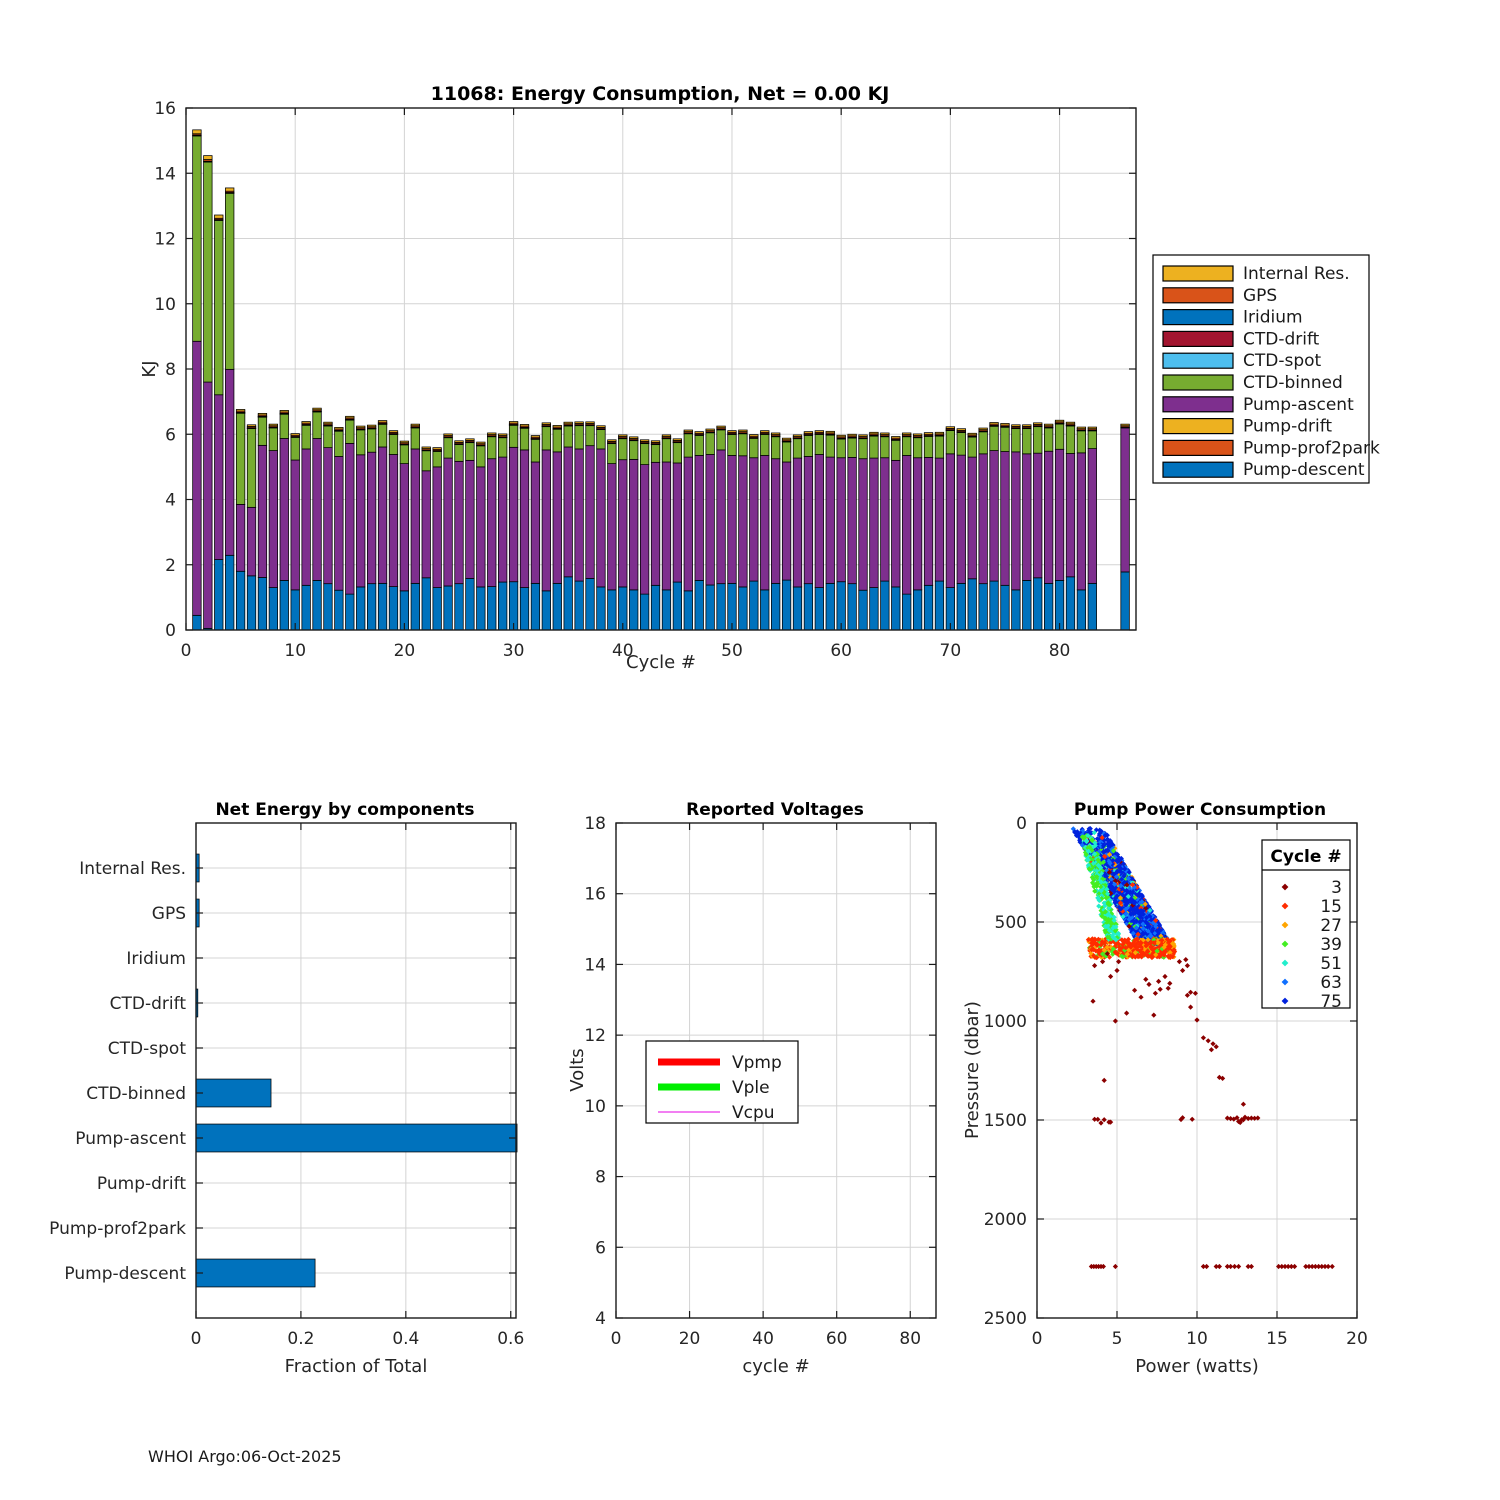 The image size is (1500, 1500). What do you see at coordinates (125, 1274) in the screenshot?
I see `category-label: Pump-descent` at bounding box center [125, 1274].